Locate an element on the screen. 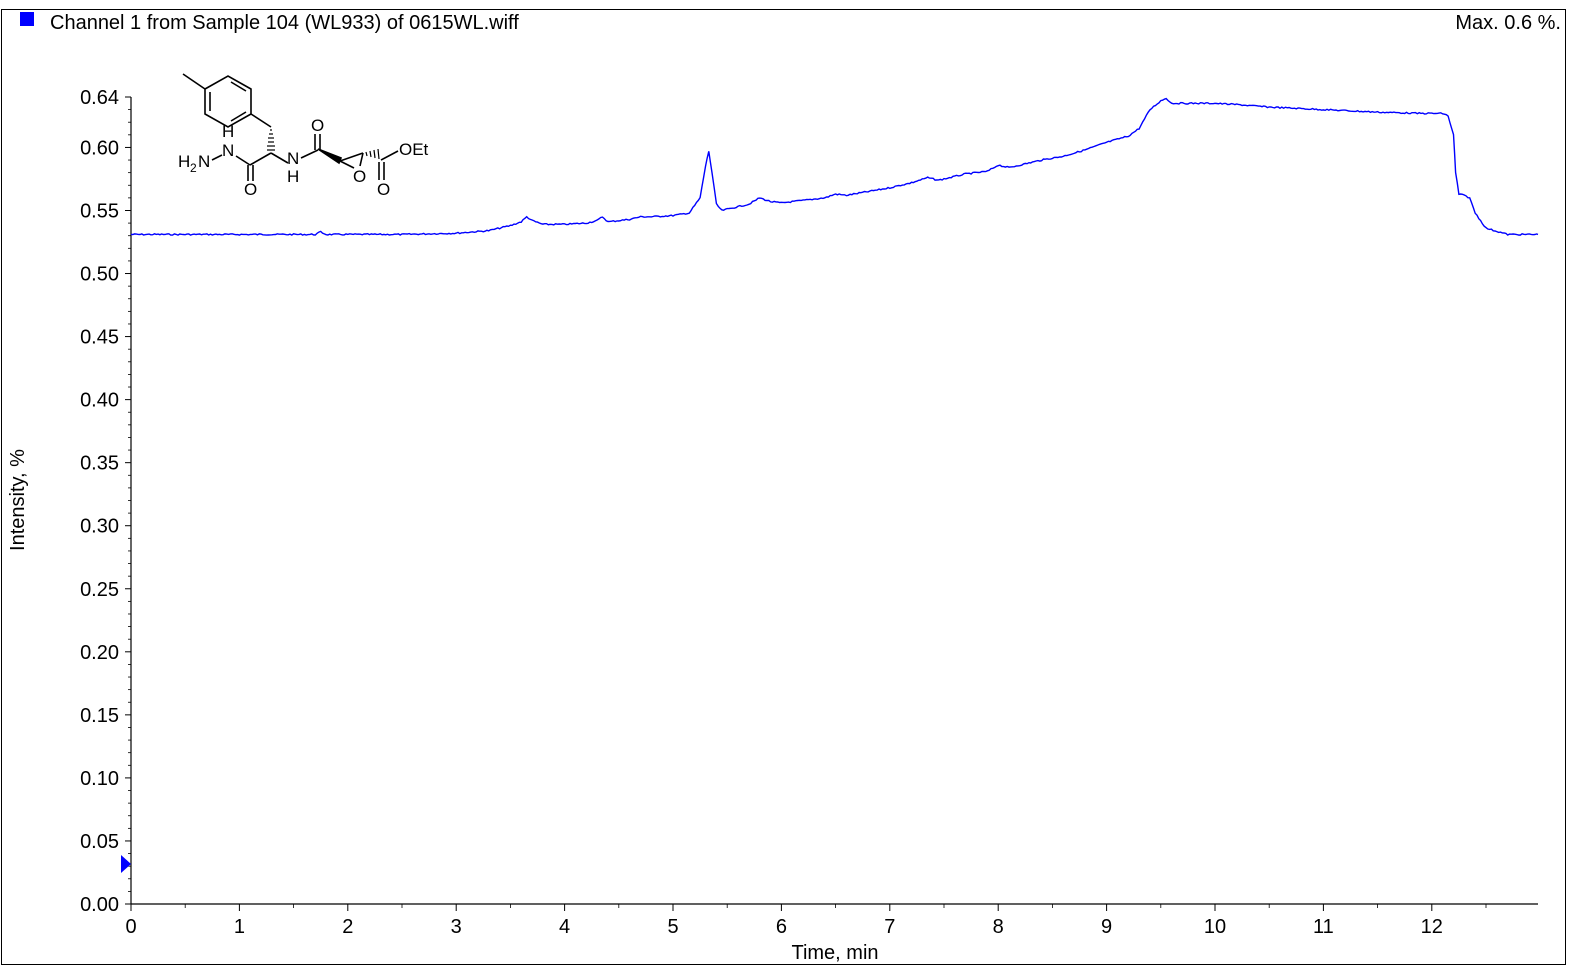 The height and width of the screenshot is (978, 1587). max-intensity-label: Max. 0.6 %. is located at coordinates (1508, 23).